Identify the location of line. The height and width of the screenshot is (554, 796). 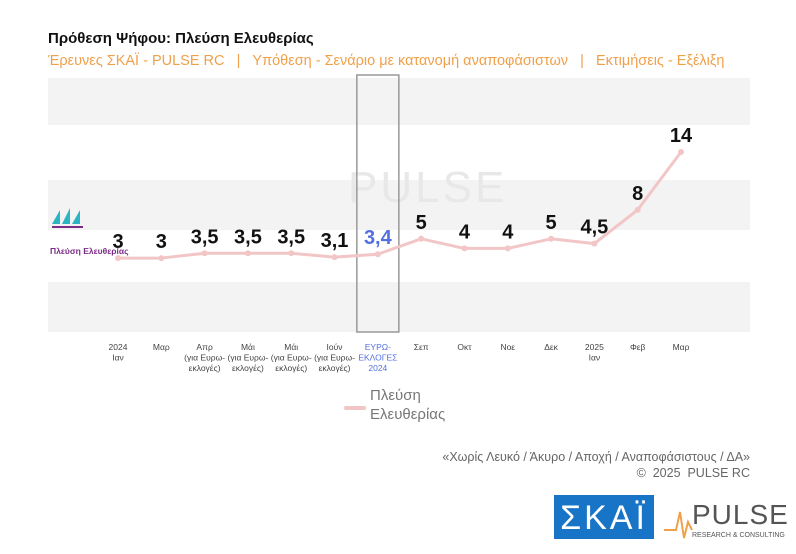
(400, 205).